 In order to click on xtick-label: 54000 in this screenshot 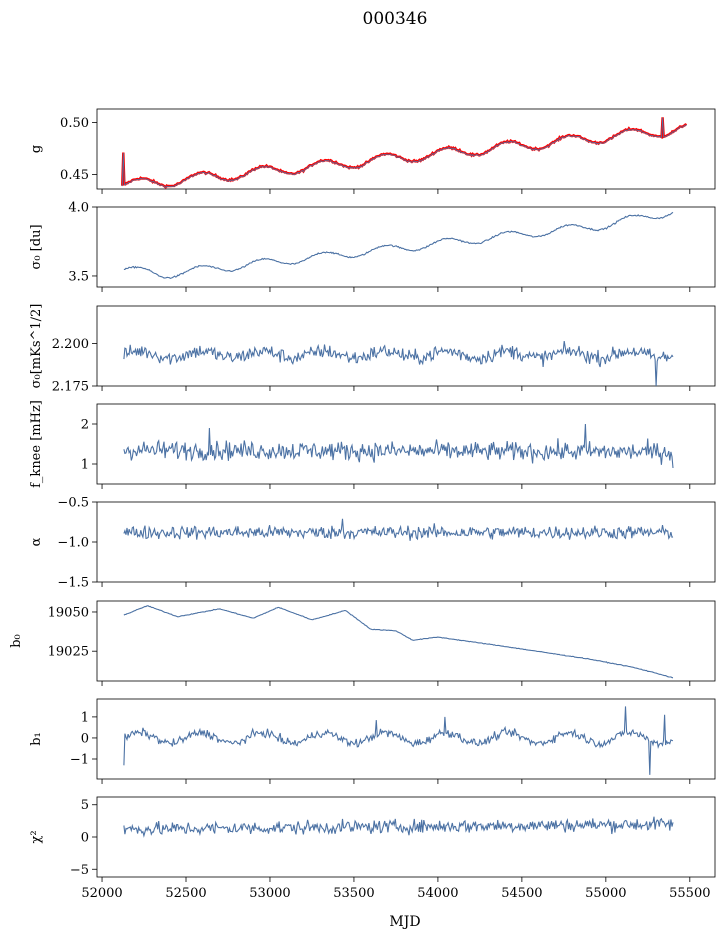, I will do `click(437, 893)`.